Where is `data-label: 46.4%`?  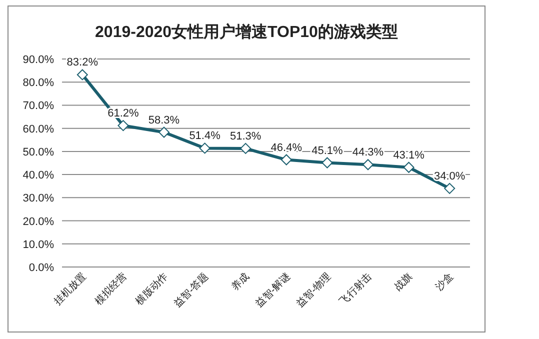
data-label: 46.4% is located at coordinates (286, 148).